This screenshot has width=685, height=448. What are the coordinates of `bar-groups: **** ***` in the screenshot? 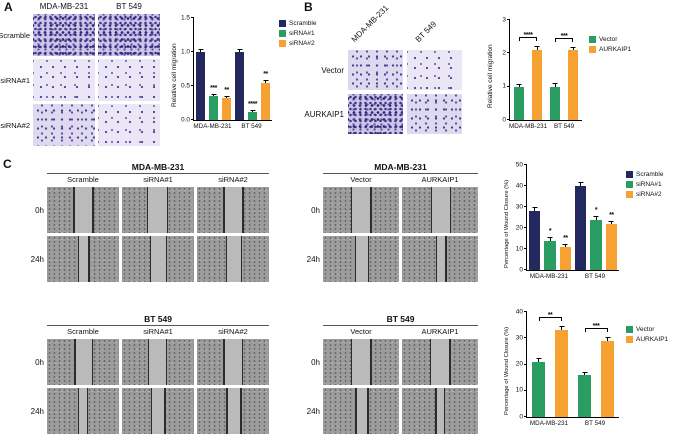 It's located at (546, 70).